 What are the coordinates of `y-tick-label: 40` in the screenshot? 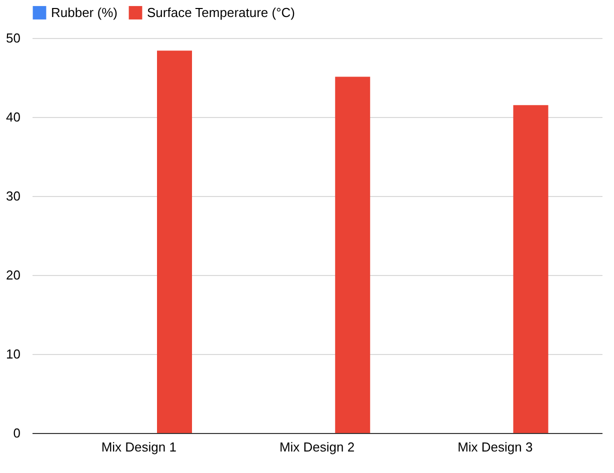 It's located at (13, 117).